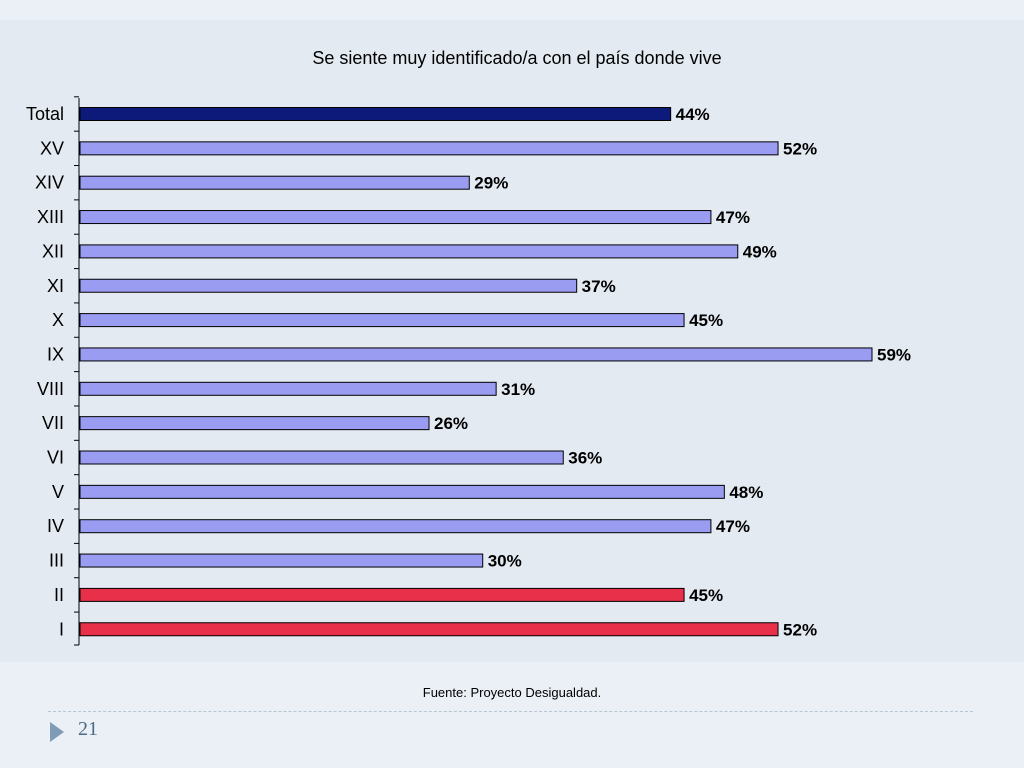  What do you see at coordinates (328, 285) in the screenshot?
I see `bar-xi` at bounding box center [328, 285].